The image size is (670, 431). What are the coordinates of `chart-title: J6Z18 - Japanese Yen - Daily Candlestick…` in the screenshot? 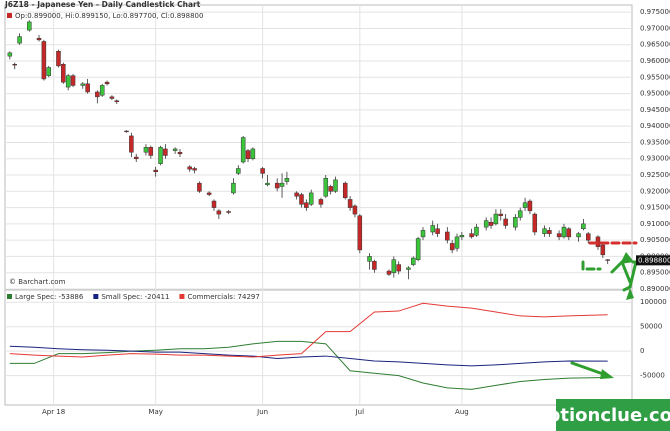 It's located at (102, 4).